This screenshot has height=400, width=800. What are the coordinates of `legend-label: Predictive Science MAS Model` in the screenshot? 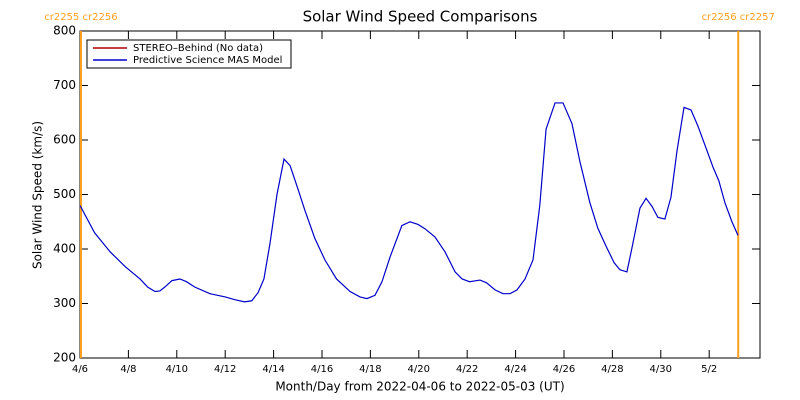 It's located at (207, 60).